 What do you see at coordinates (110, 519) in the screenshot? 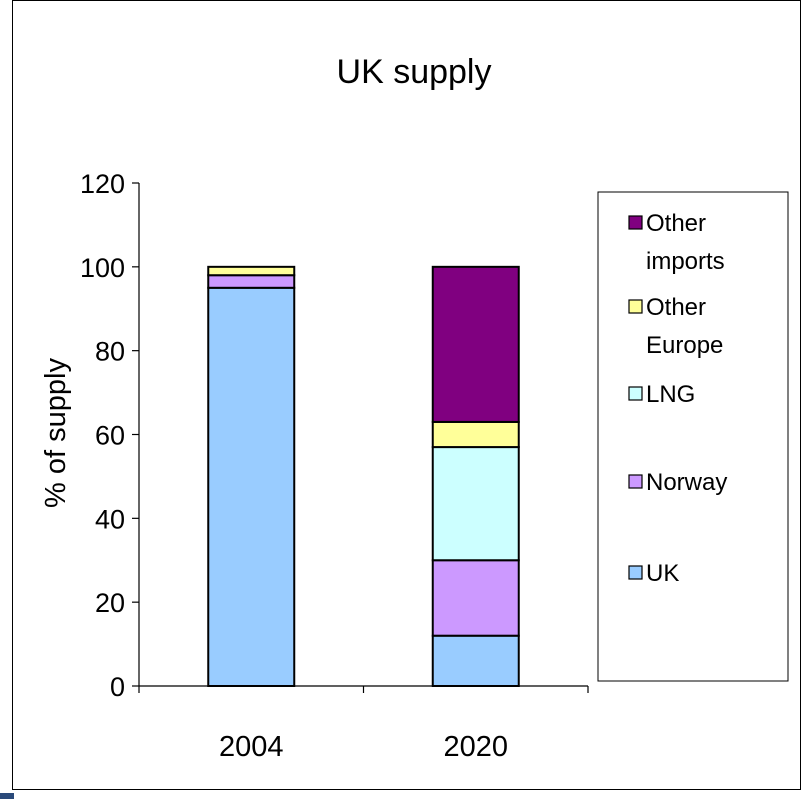
I see `y-tick-label: 40` at bounding box center [110, 519].